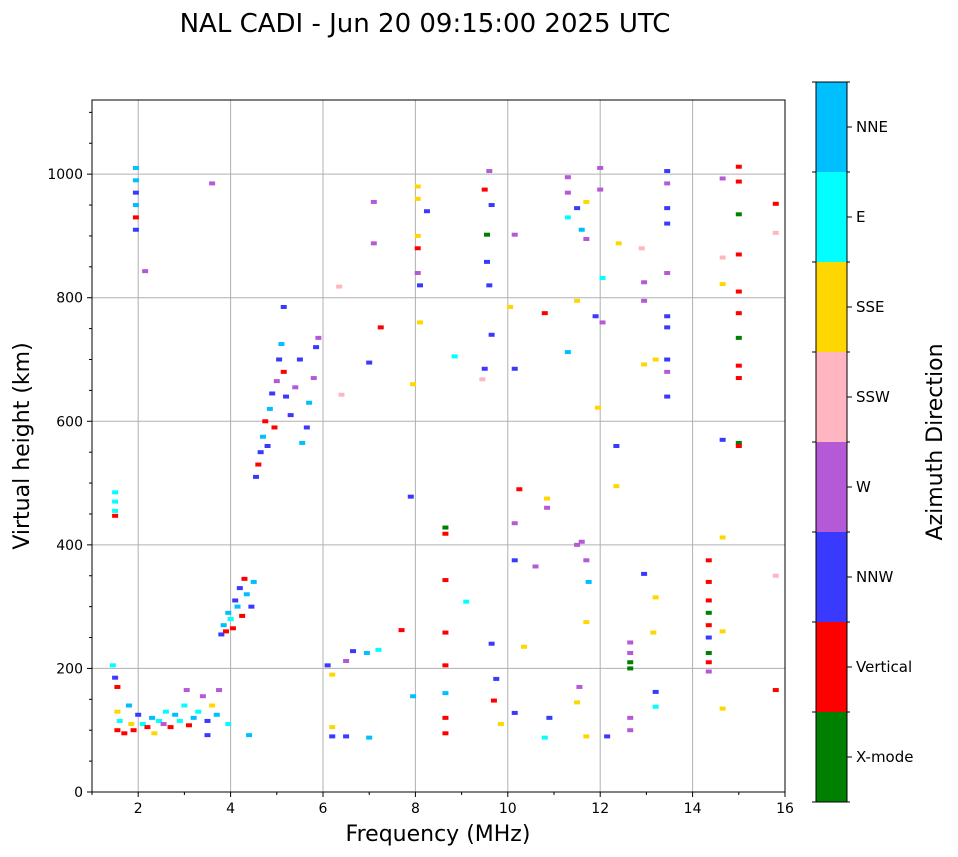 Image resolution: width=958 pixels, height=857 pixels. I want to click on y-tick-label: 600, so click(69, 422).